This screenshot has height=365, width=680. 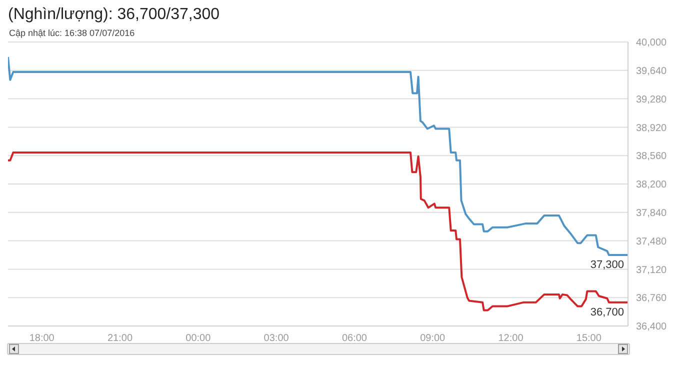 What do you see at coordinates (652, 43) in the screenshot?
I see `y-tick-label: 40,000` at bounding box center [652, 43].